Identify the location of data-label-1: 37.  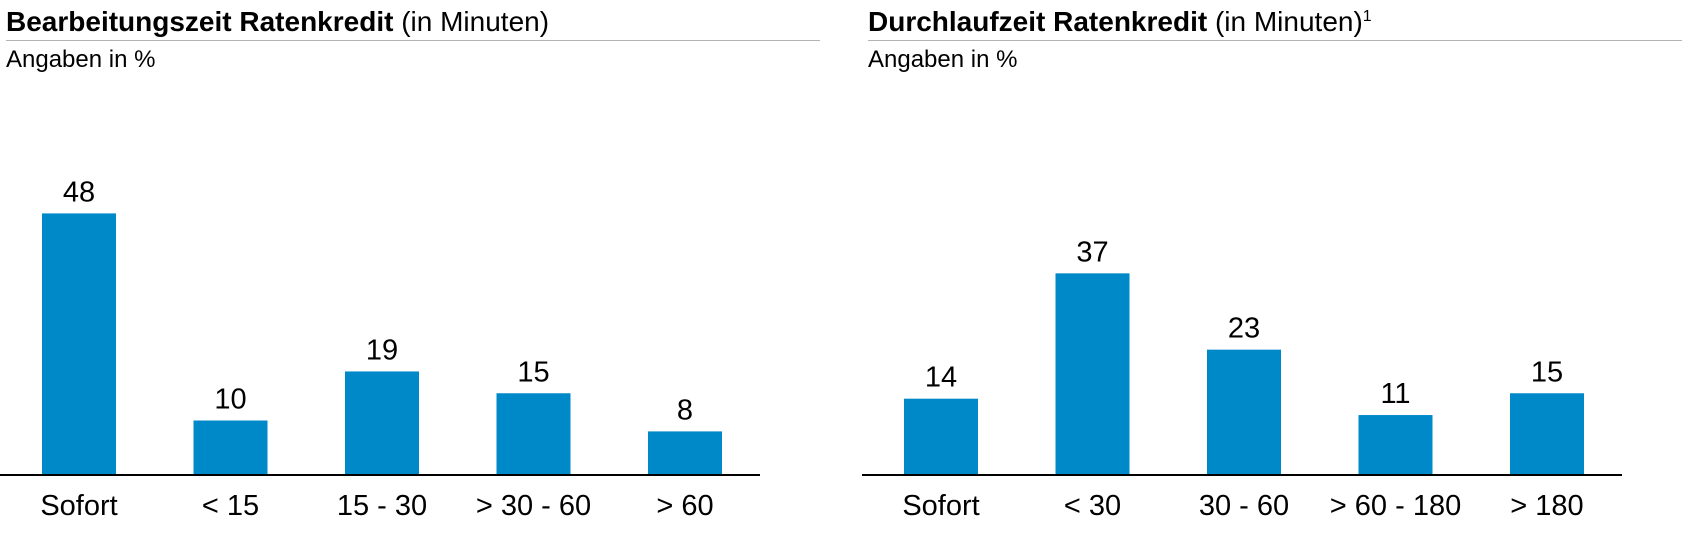
(1092, 252).